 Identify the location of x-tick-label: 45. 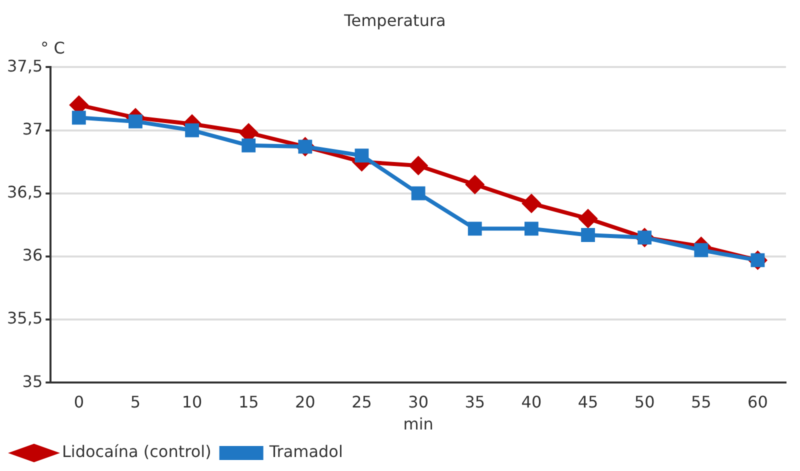
(588, 402).